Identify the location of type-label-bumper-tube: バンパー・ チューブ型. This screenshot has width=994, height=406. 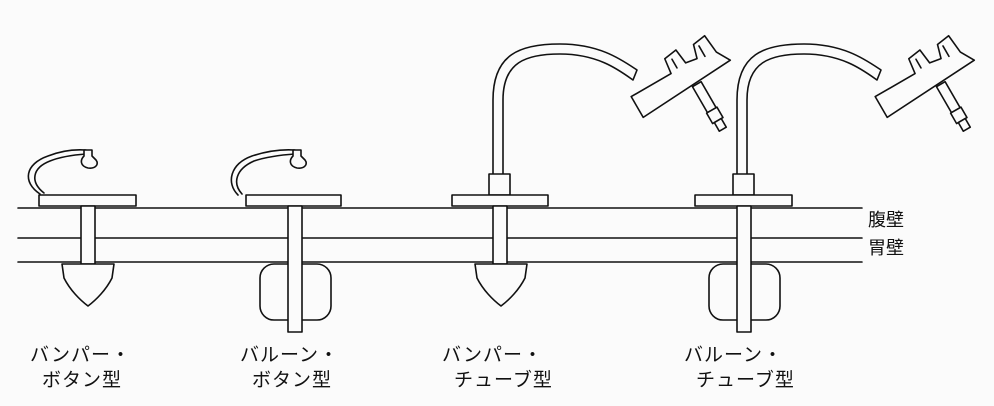
(497, 368).